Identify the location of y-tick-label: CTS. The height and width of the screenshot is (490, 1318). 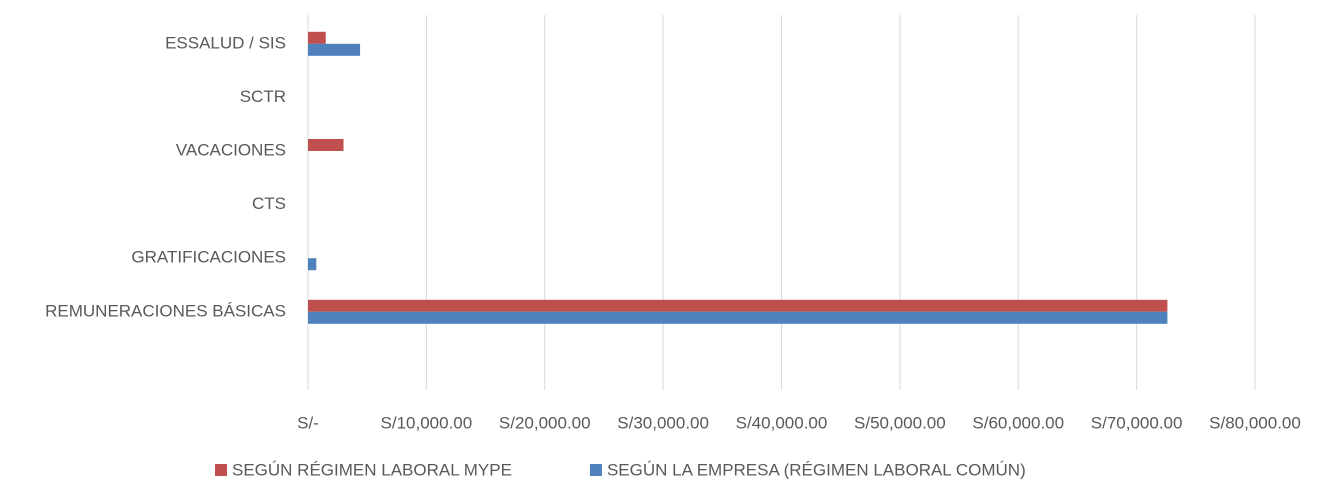
(269, 203).